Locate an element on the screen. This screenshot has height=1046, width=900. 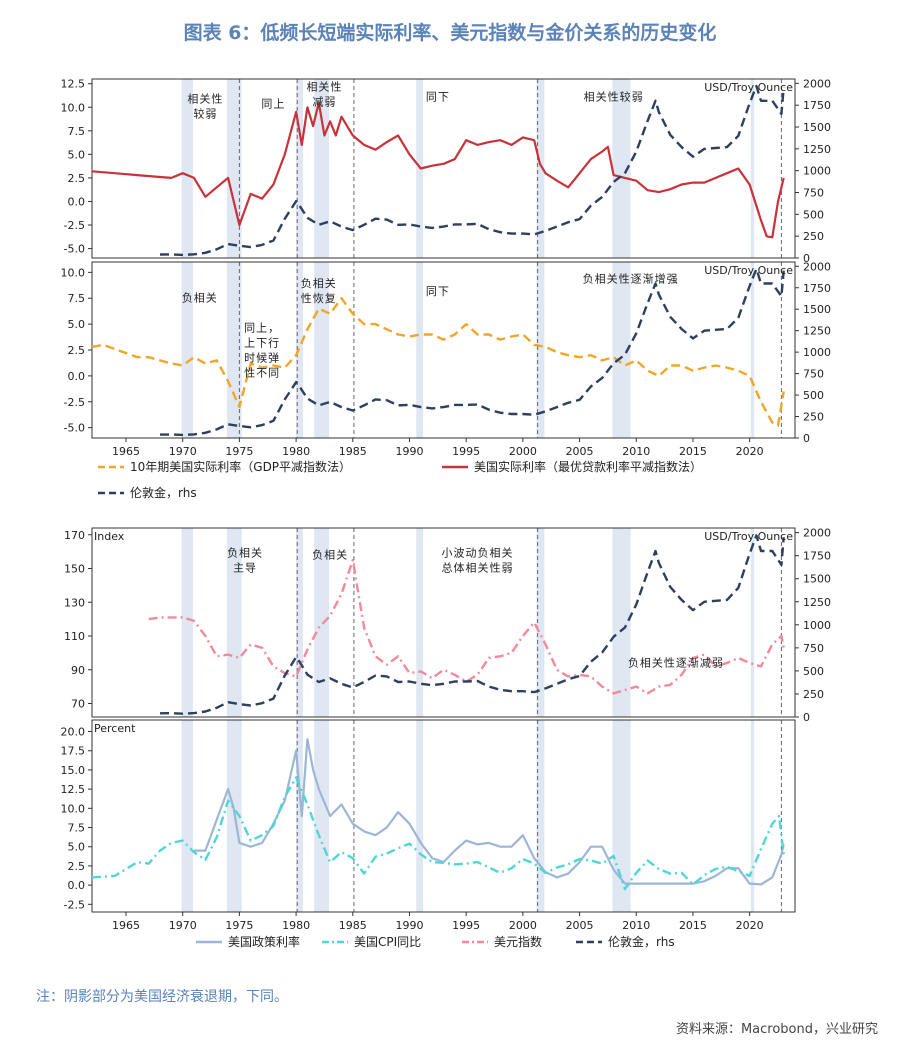
annotation-line: 小波动负相关 is located at coordinates (478, 553).